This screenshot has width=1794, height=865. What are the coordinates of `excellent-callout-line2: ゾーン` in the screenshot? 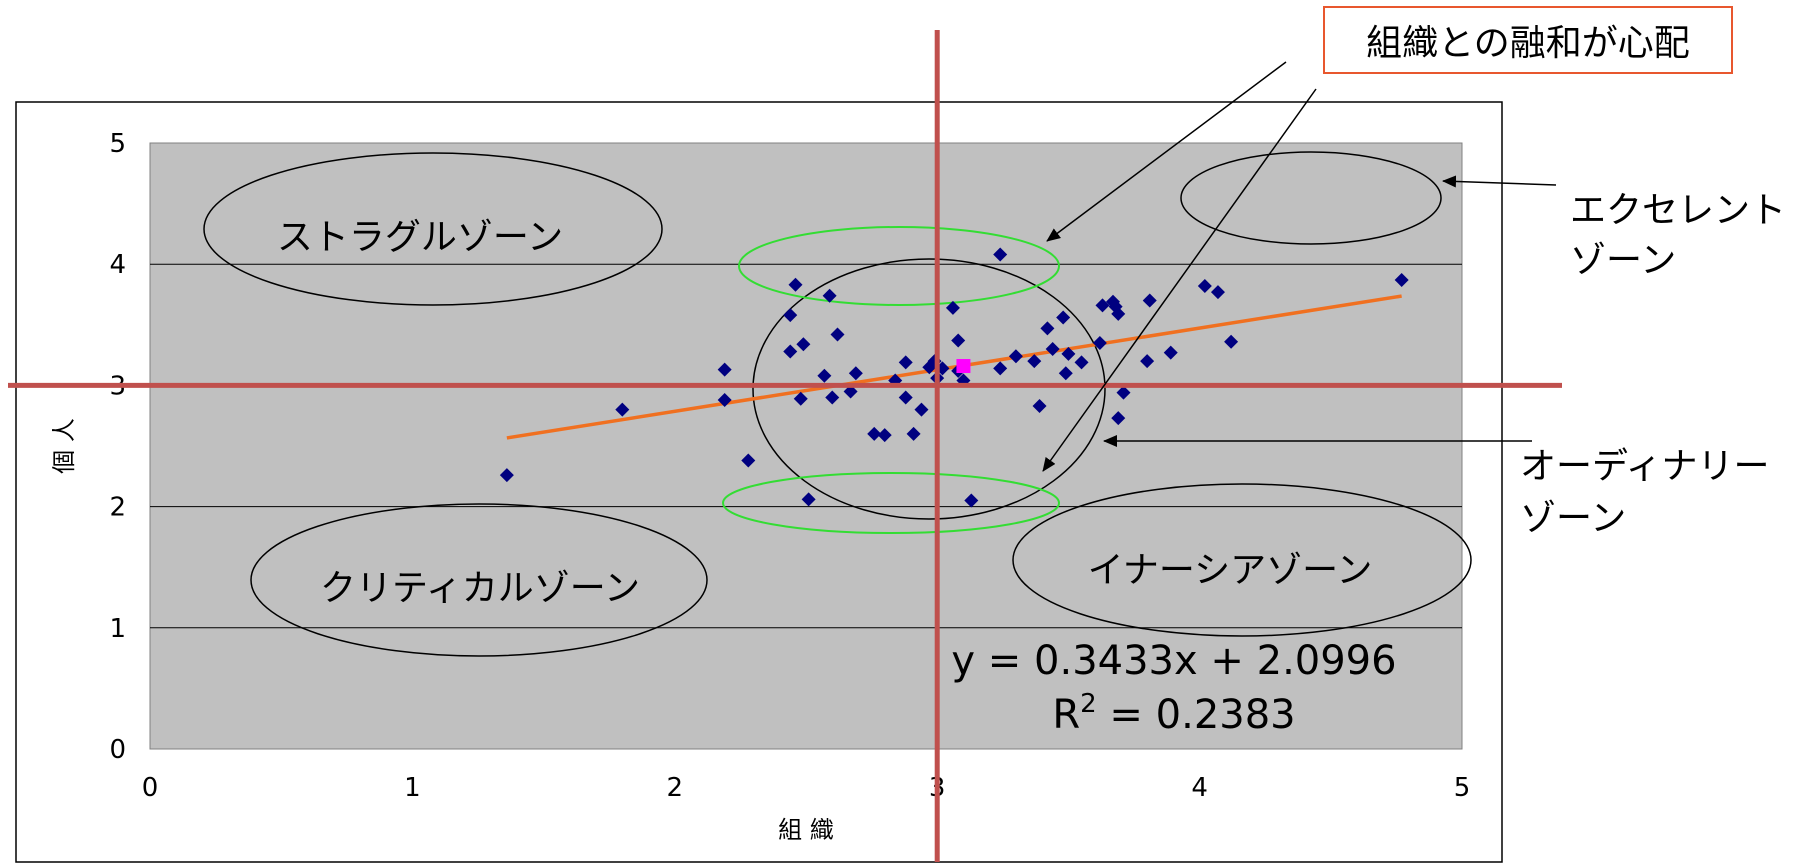 It's located at (1623, 260).